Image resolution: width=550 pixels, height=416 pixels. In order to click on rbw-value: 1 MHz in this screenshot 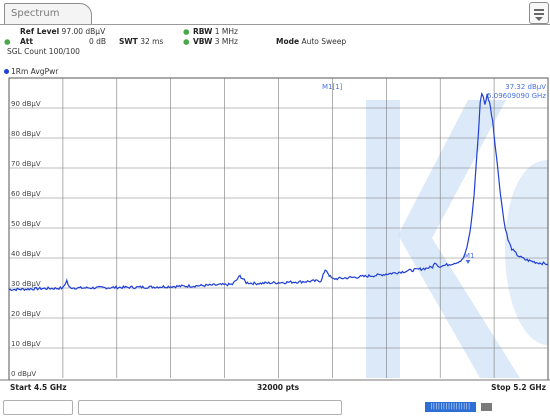, I will do `click(226, 31)`.